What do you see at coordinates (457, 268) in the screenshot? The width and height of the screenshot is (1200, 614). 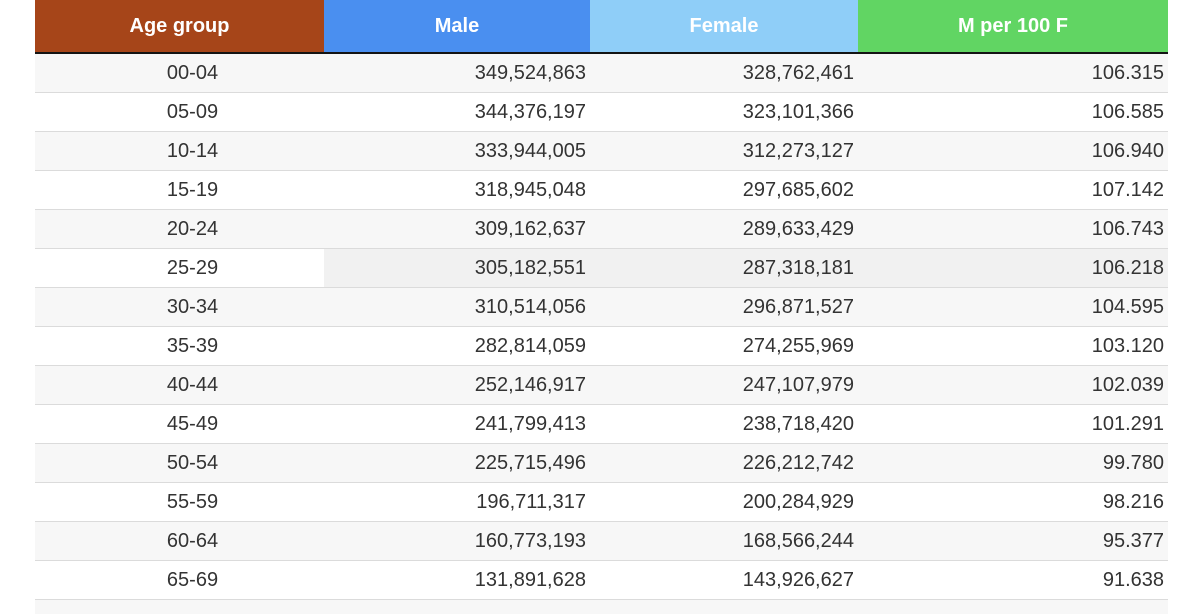 I see `cell-male: 305,182,551` at bounding box center [457, 268].